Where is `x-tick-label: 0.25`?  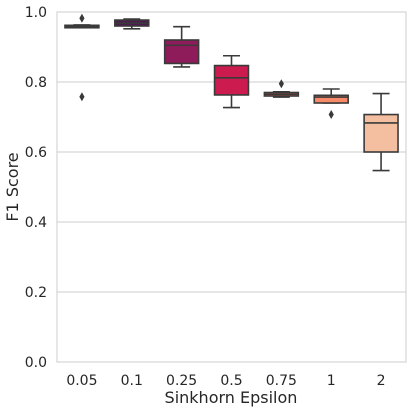 x-tick-label: 0.25 is located at coordinates (181, 381).